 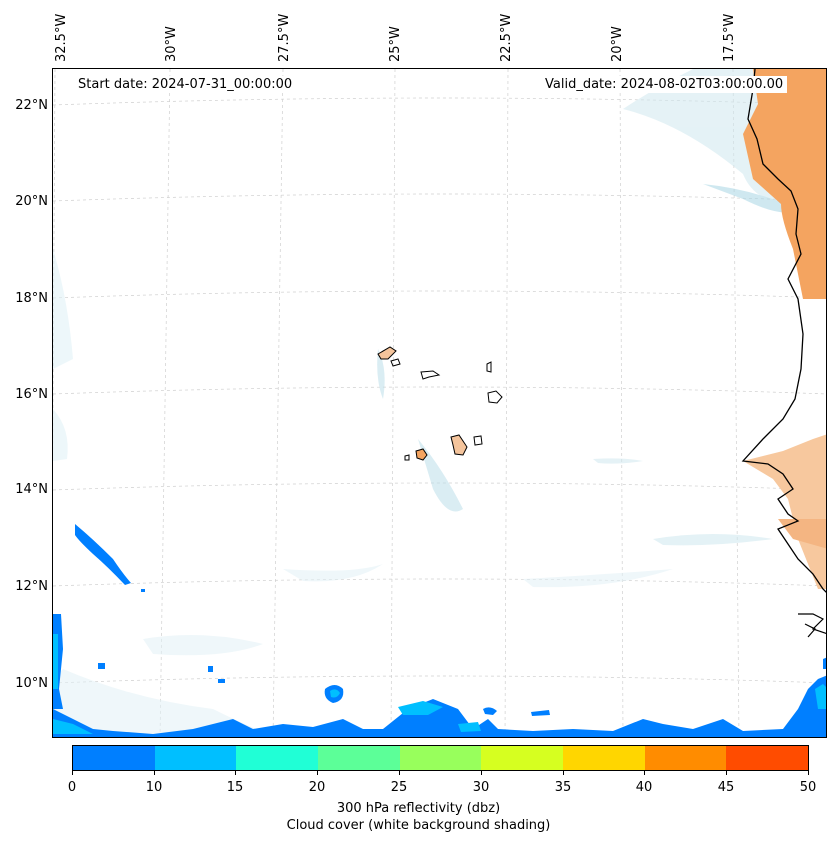 What do you see at coordinates (31, 489) in the screenshot?
I see `lat-label: 14°N` at bounding box center [31, 489].